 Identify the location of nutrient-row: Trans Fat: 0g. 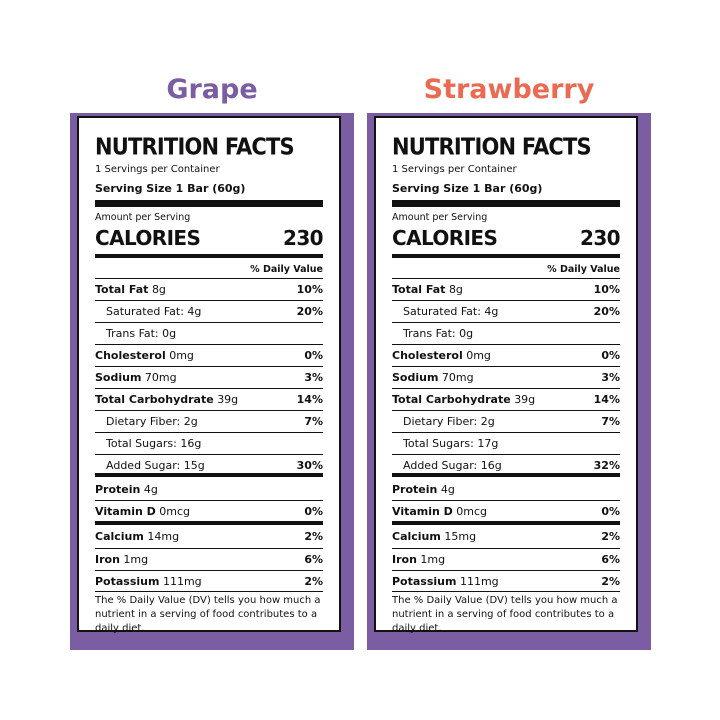
(209, 333).